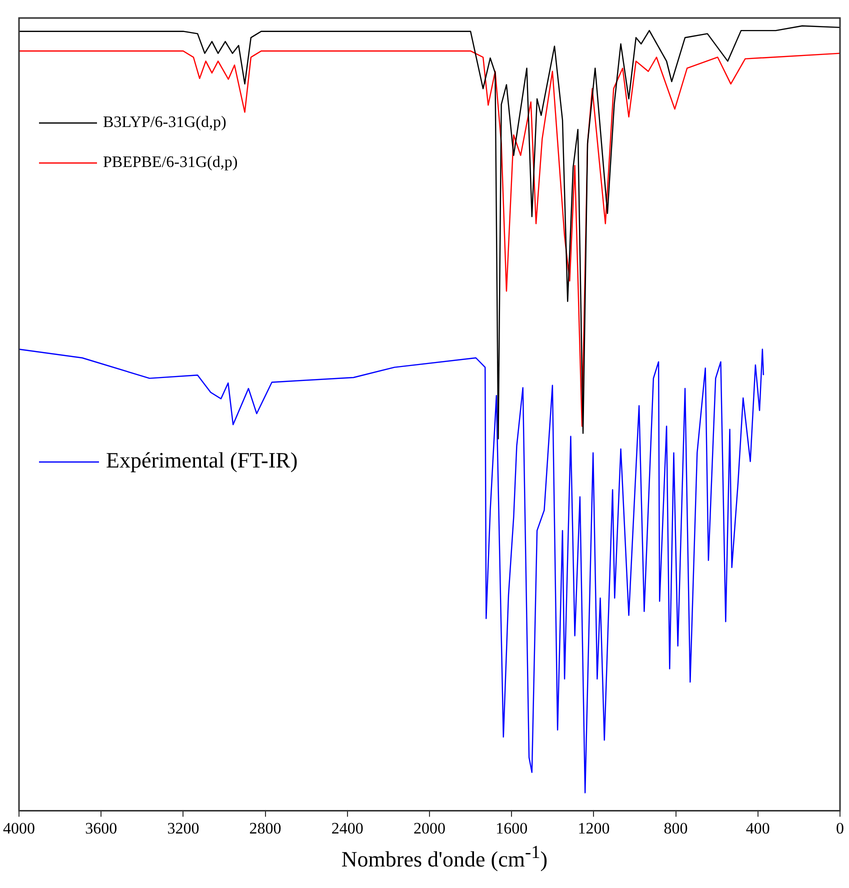 This screenshot has width=849, height=888. I want to click on x-axis-title: Nombres d'onde (cm$^{-1}$), so click(444, 857).